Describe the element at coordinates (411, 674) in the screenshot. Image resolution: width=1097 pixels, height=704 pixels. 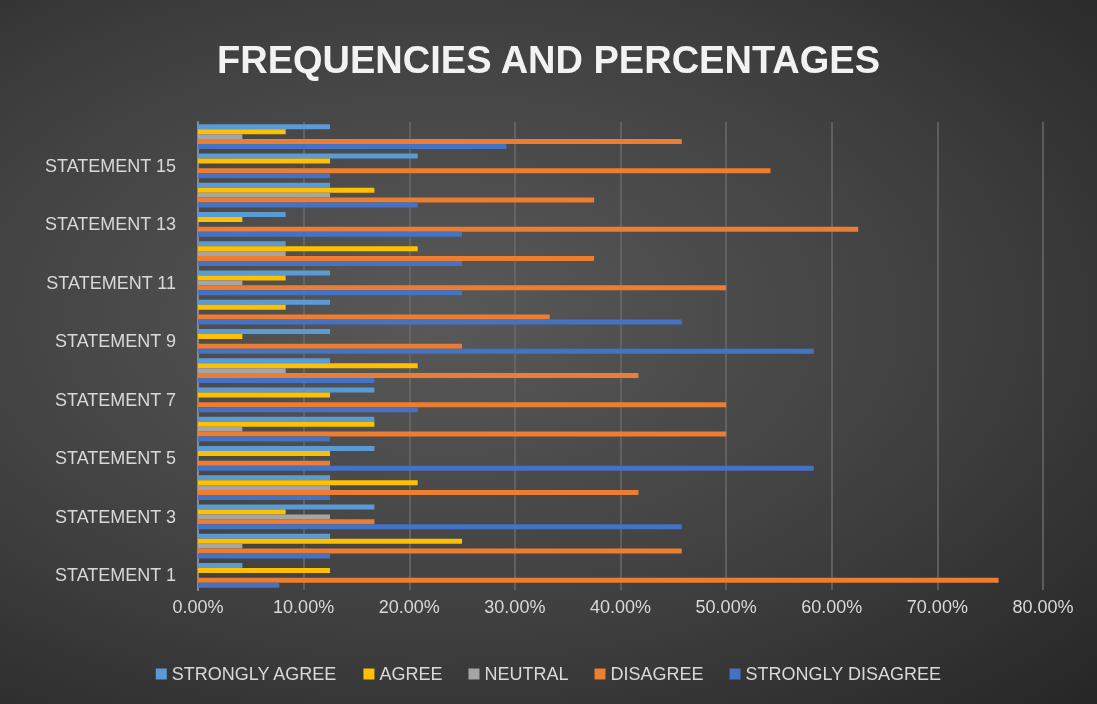
I see `legend-label: AGREE` at that location.